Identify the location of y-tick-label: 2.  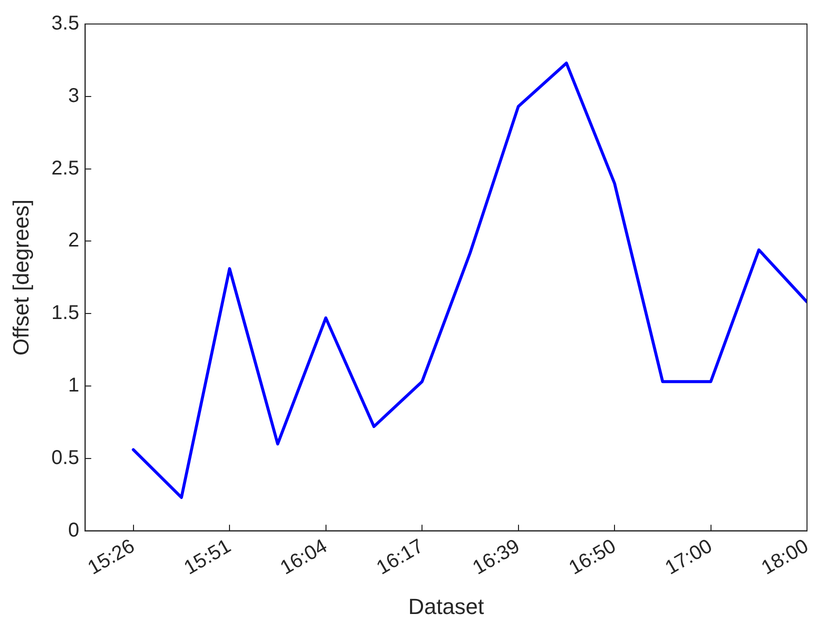
(74, 241).